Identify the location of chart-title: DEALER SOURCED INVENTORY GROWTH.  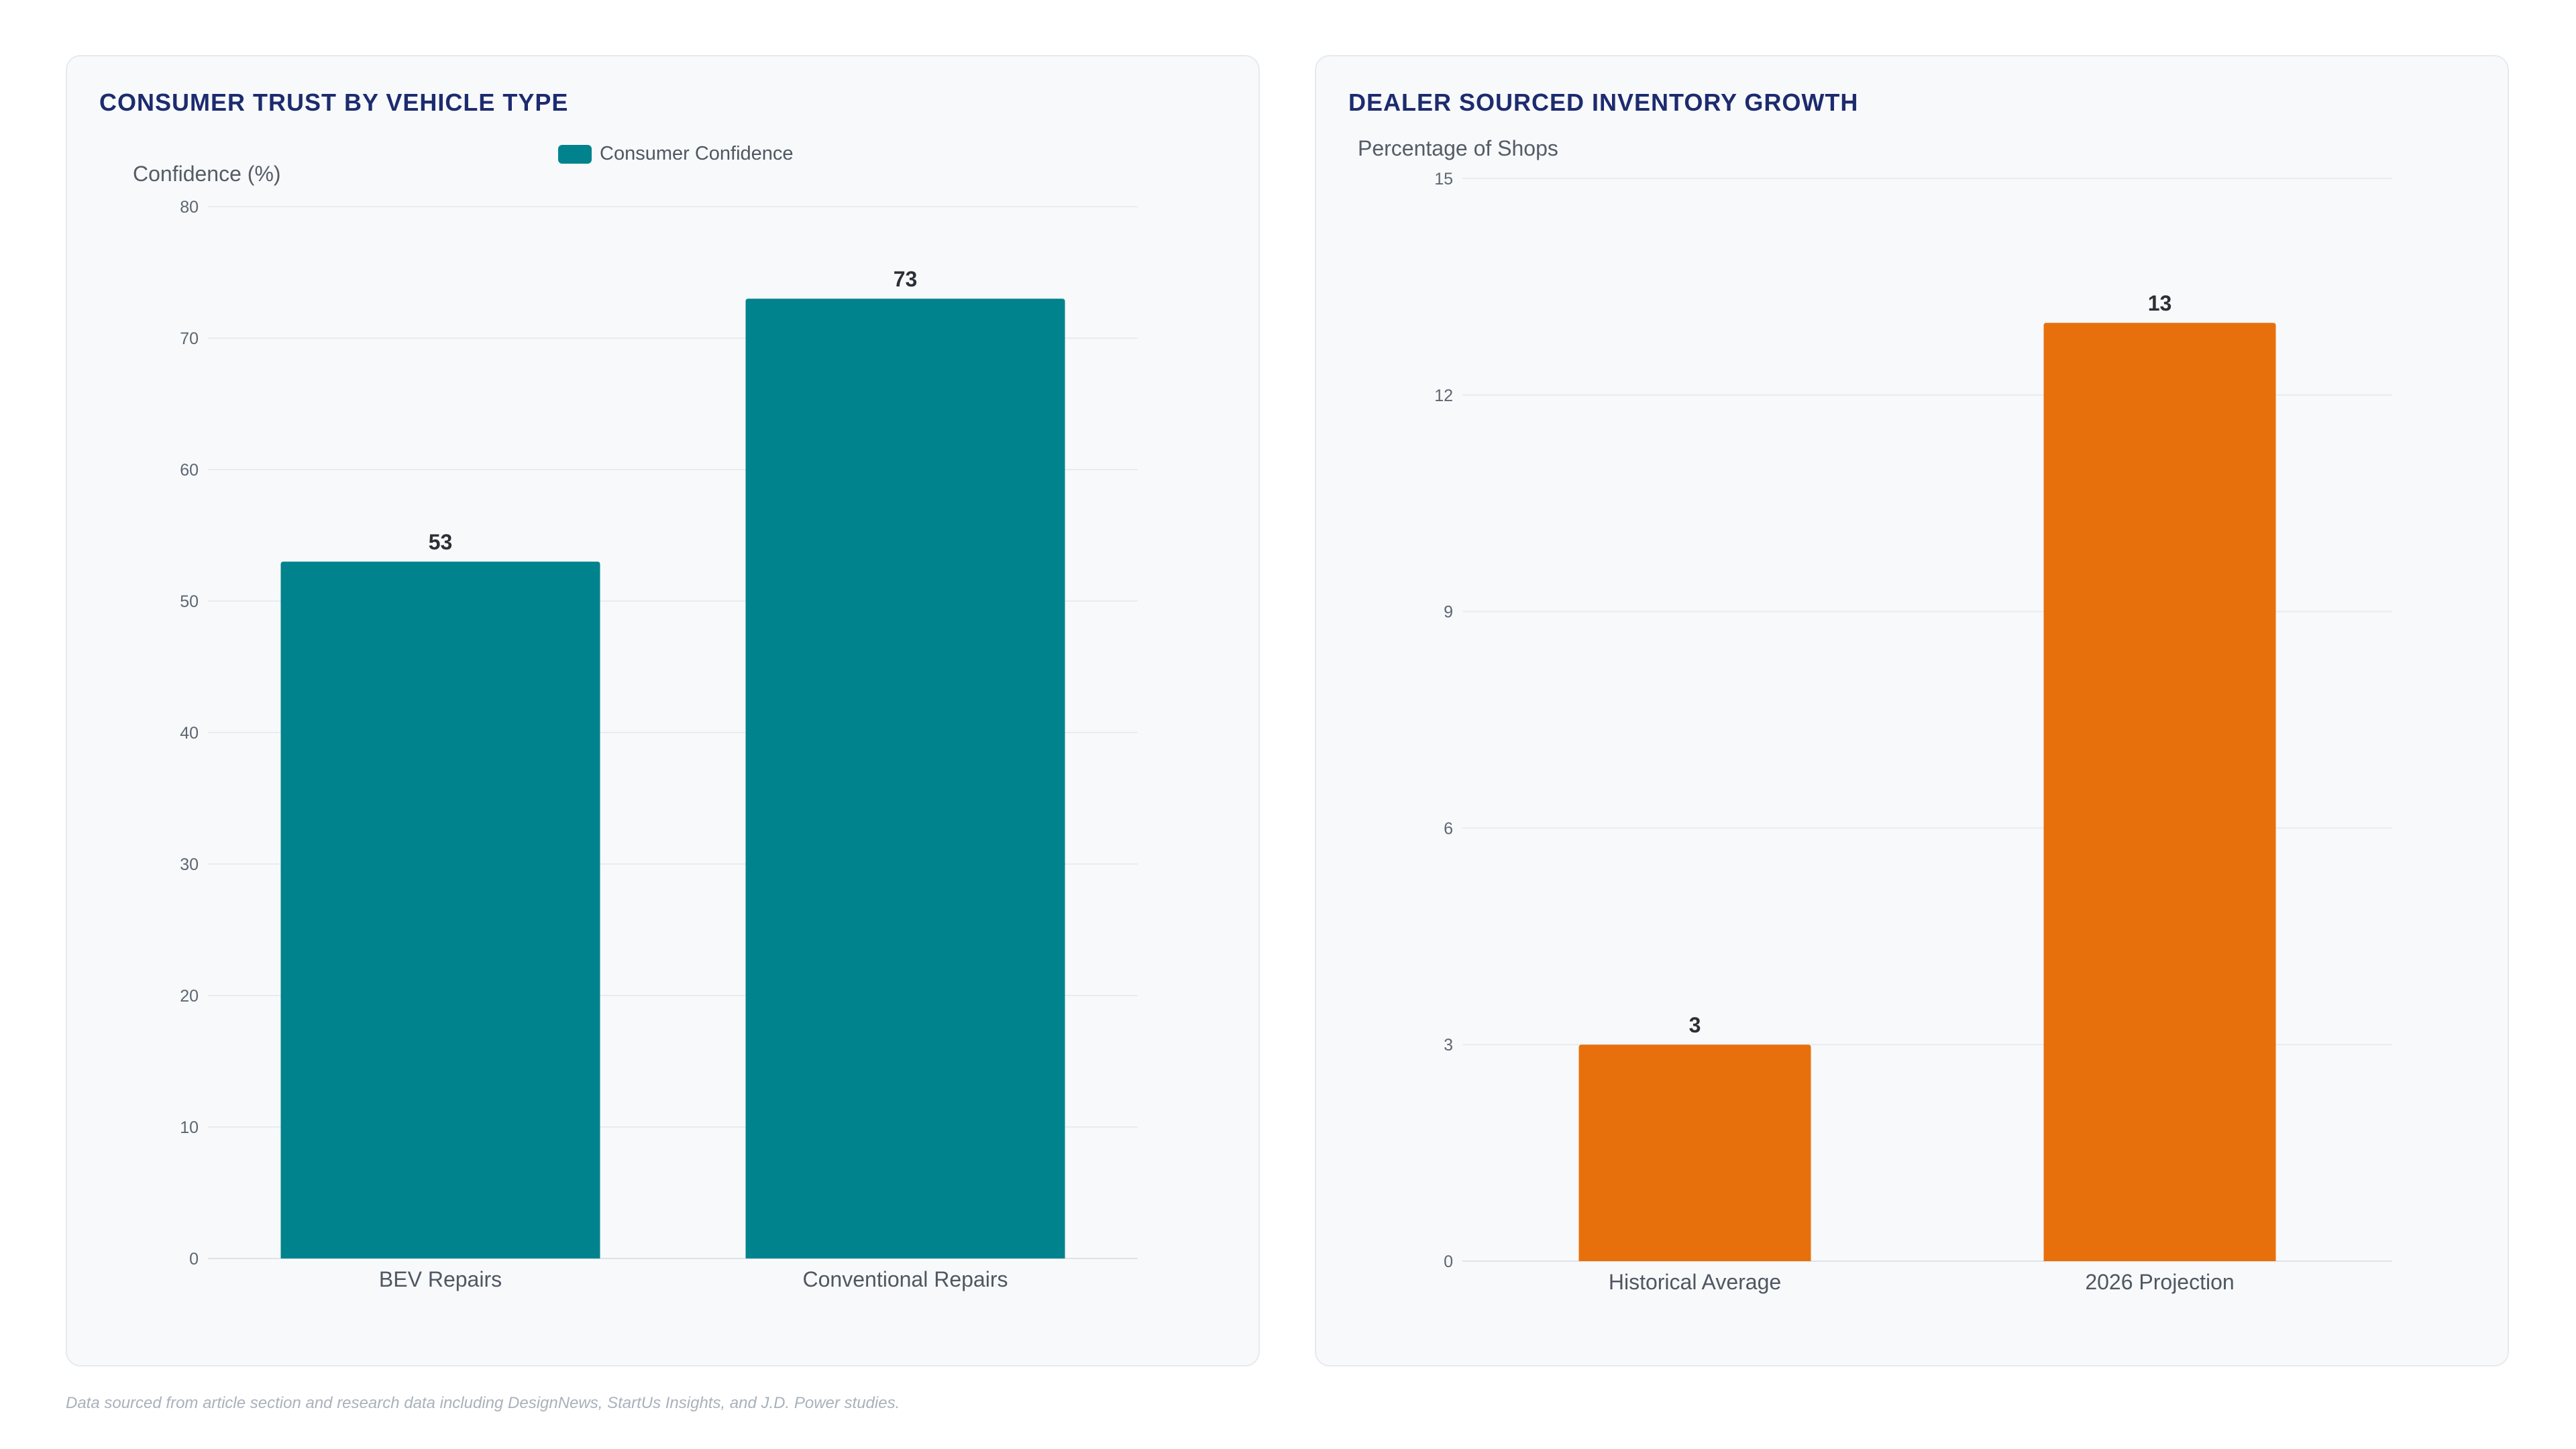
(1603, 102).